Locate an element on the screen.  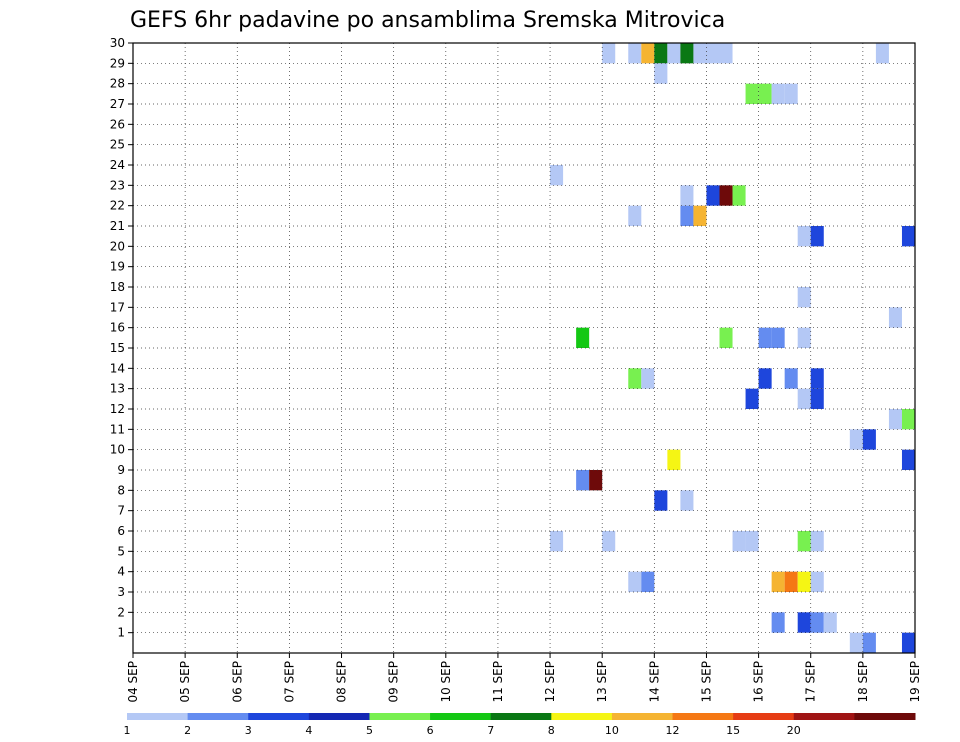
y-tick-label: 19 is located at coordinates (117, 267).